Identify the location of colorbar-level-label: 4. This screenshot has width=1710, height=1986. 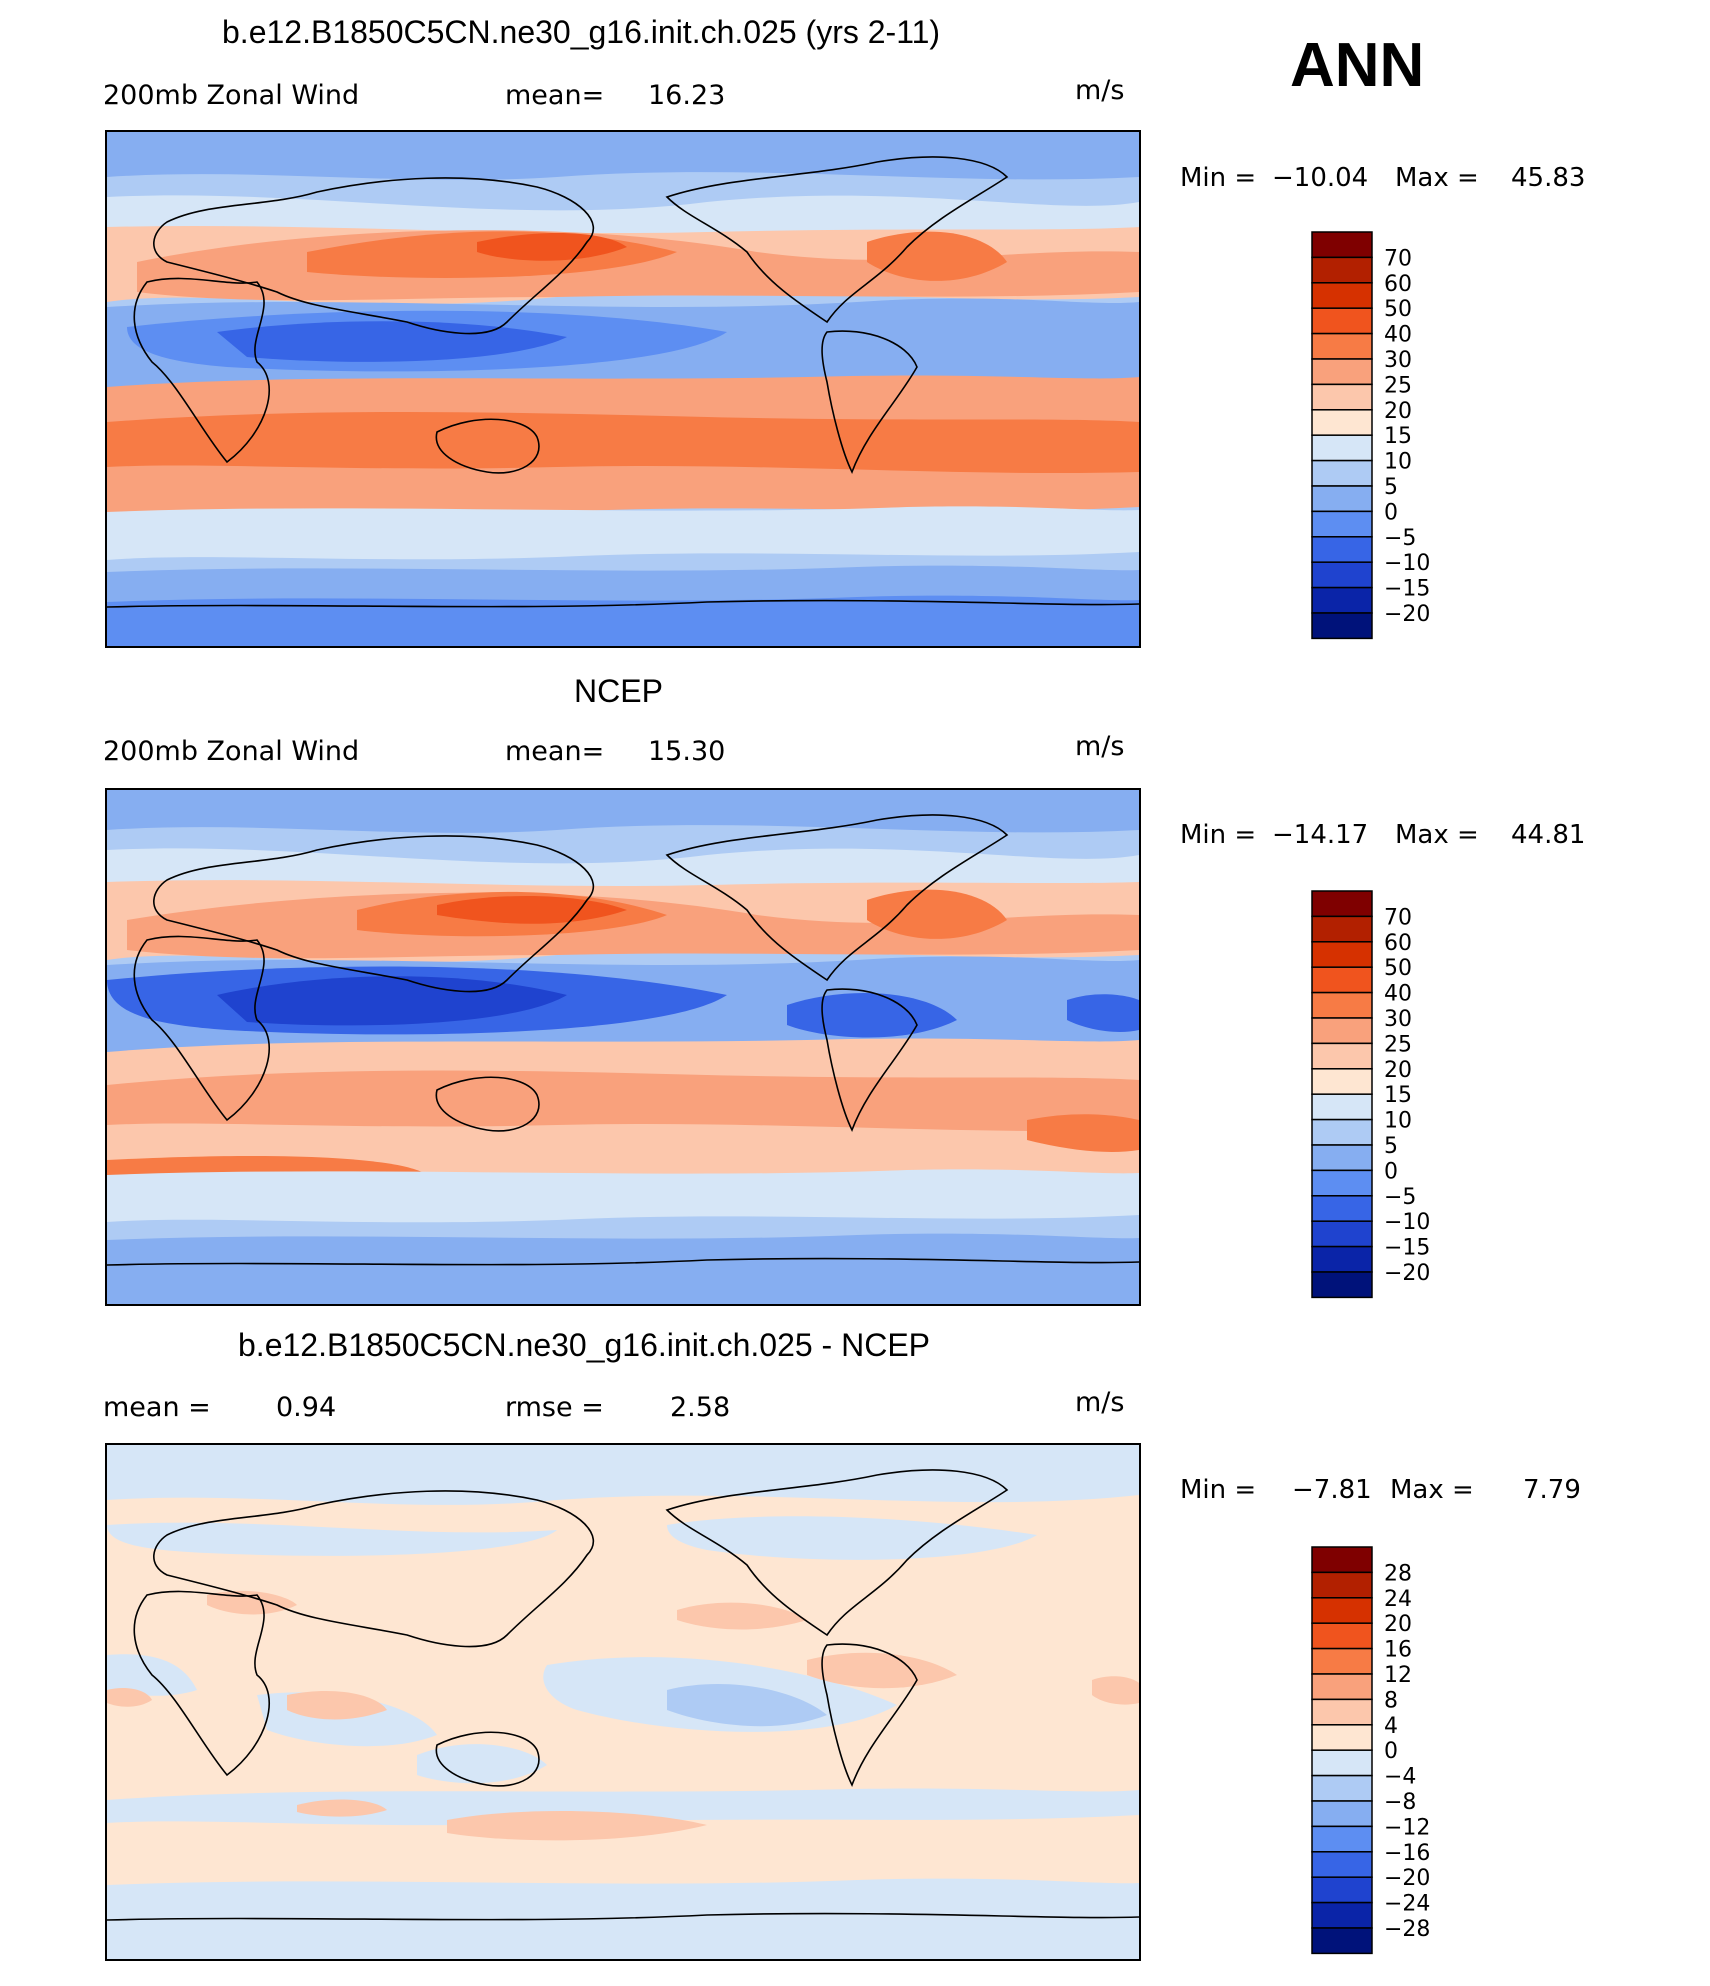
(1391, 1726).